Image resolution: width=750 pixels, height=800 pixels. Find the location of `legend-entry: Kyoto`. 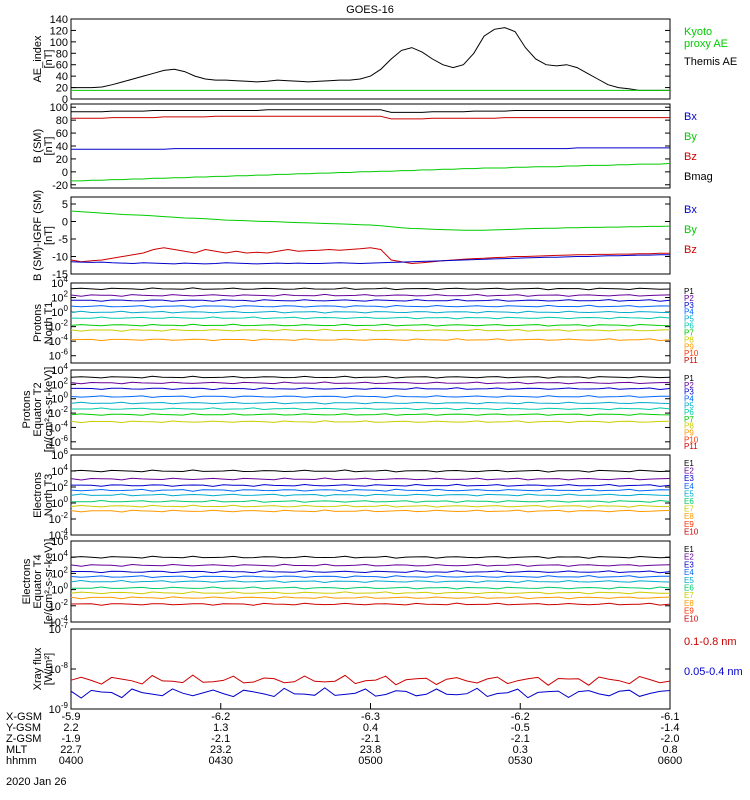

legend-entry: Kyoto is located at coordinates (698, 32).